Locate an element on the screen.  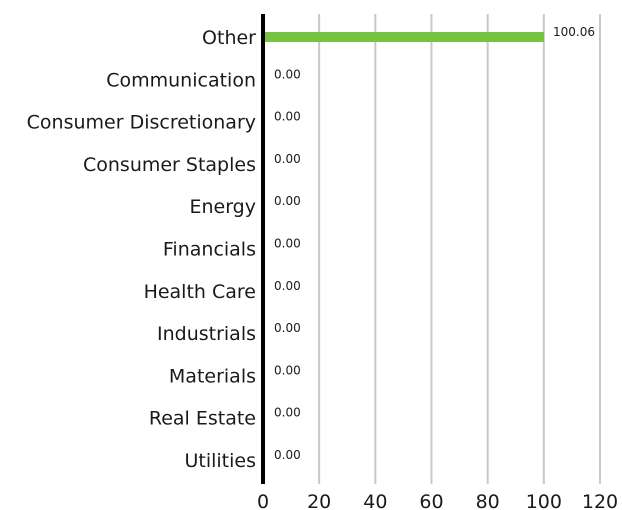
x-tick-label: 80 is located at coordinates (488, 500).